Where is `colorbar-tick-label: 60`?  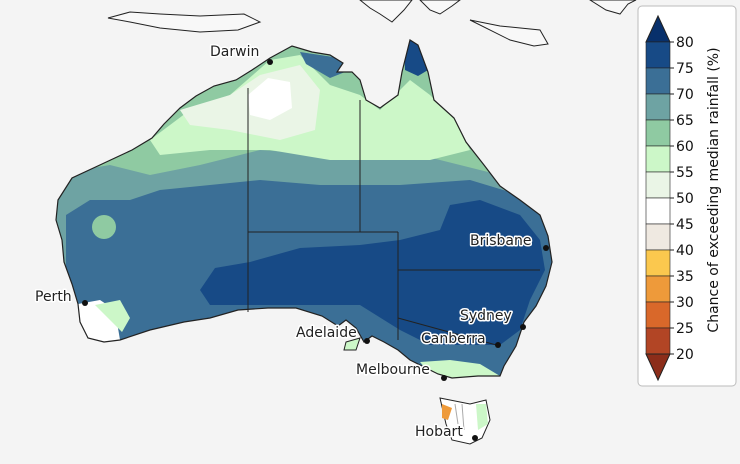
colorbar-tick-label: 60 is located at coordinates (685, 147).